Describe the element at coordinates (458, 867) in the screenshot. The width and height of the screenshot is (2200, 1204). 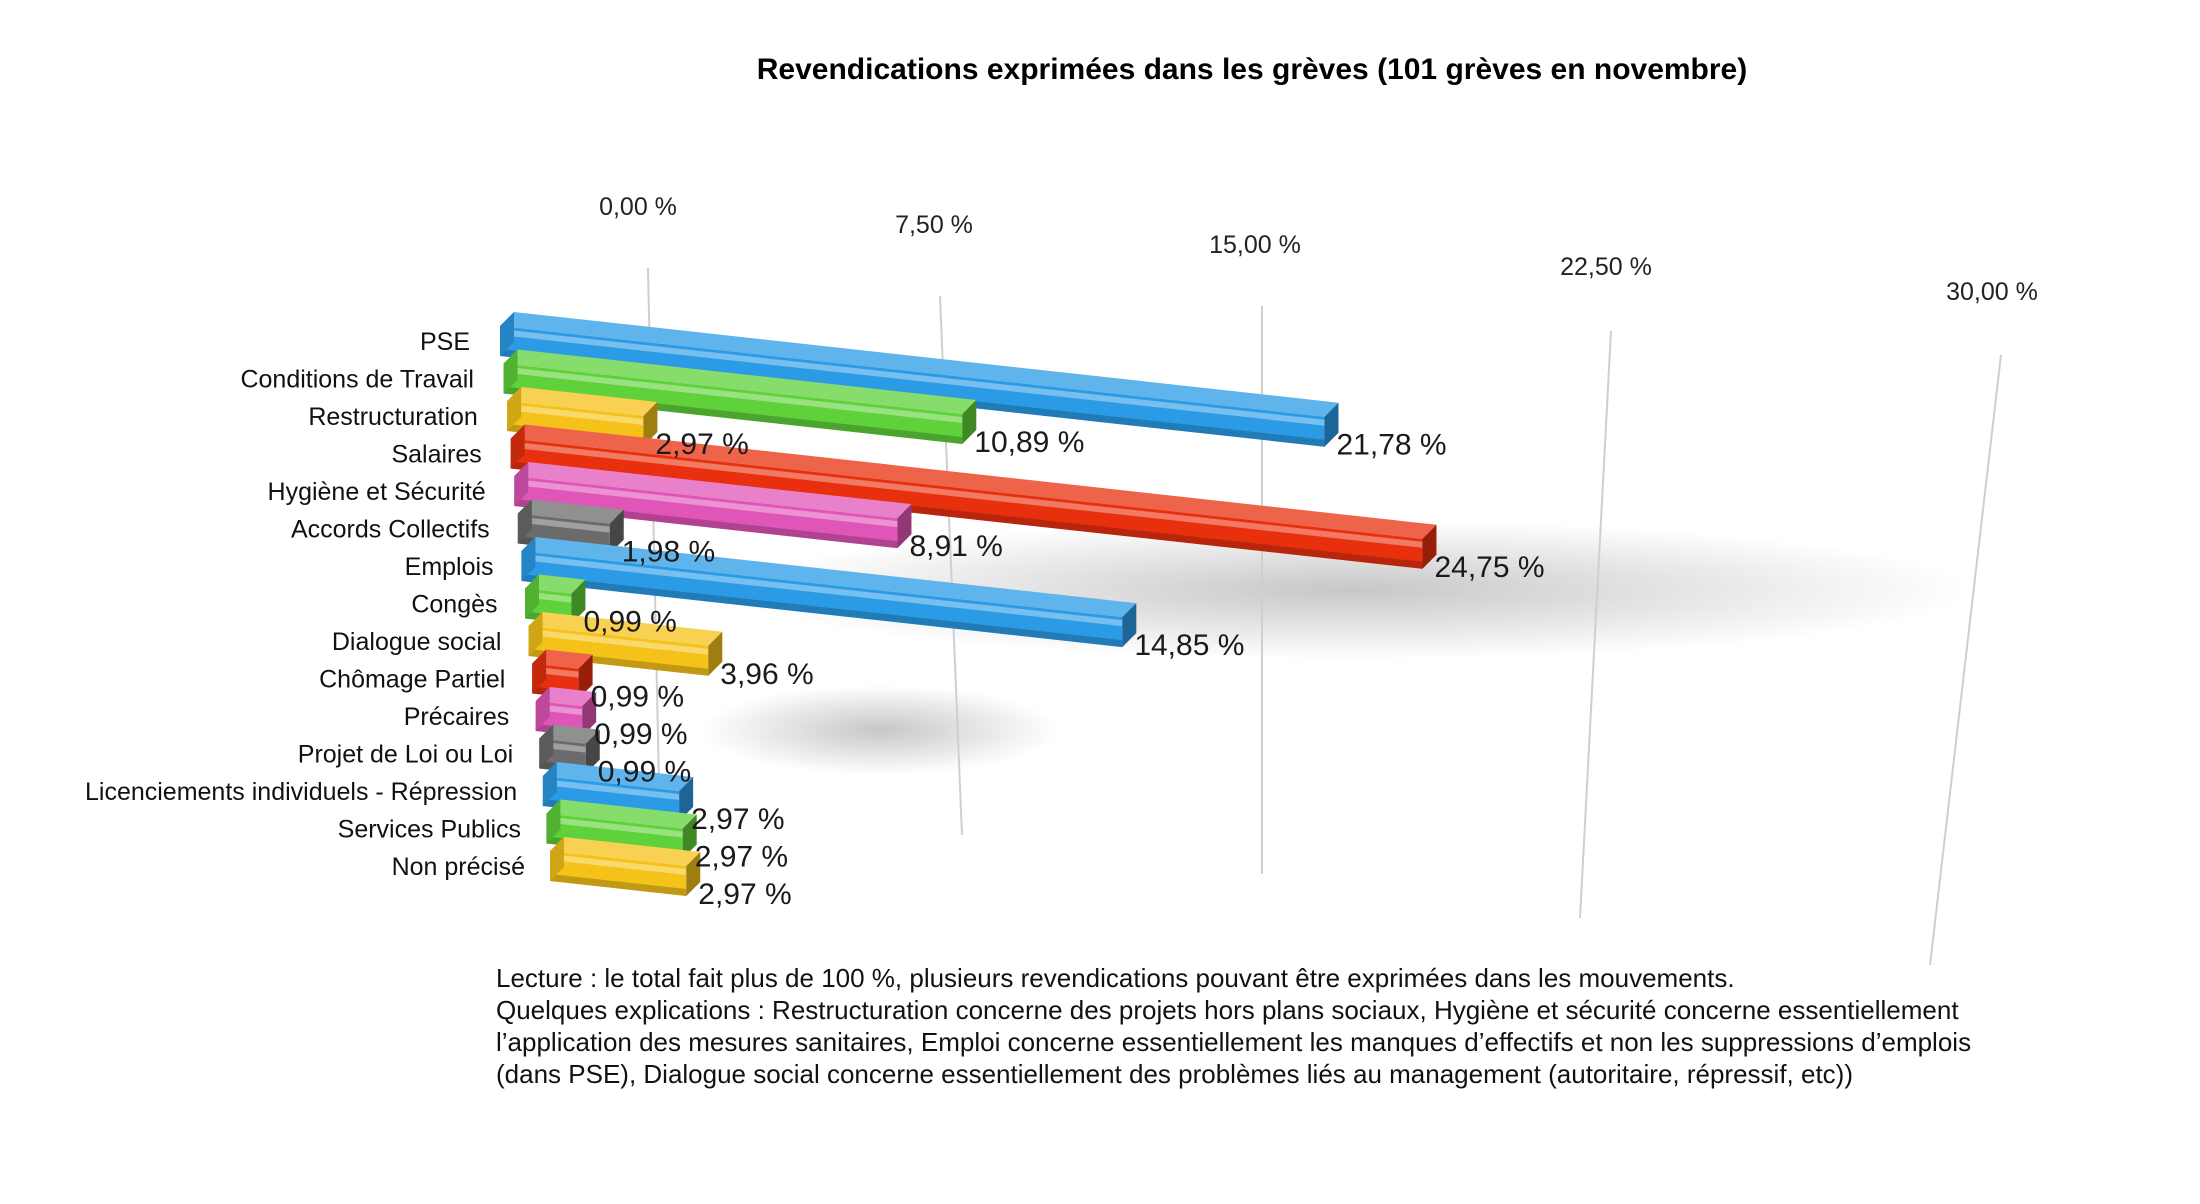
I see `category-label: Non précisé` at that location.